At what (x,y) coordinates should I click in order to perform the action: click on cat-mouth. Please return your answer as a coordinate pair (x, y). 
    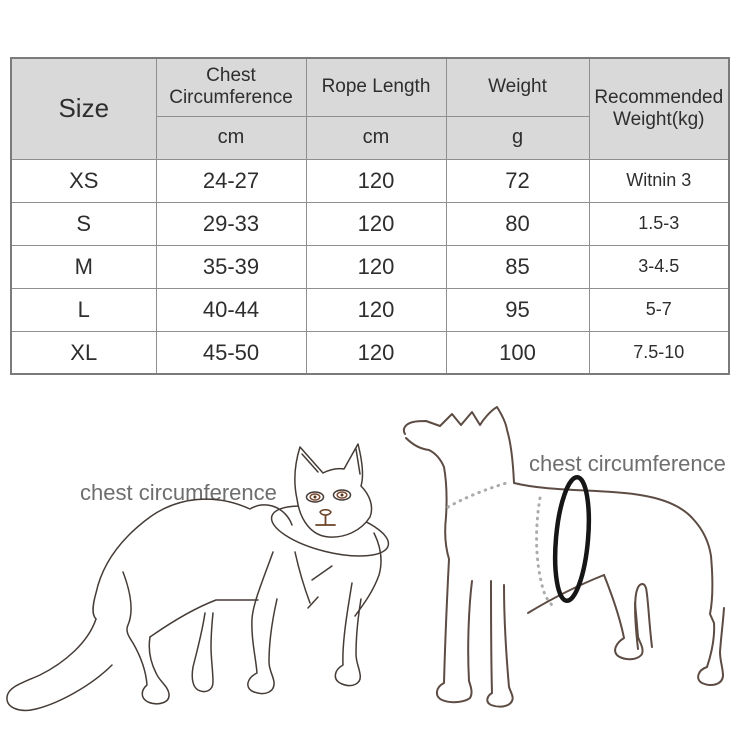
    Looking at the image, I should click on (325, 520).